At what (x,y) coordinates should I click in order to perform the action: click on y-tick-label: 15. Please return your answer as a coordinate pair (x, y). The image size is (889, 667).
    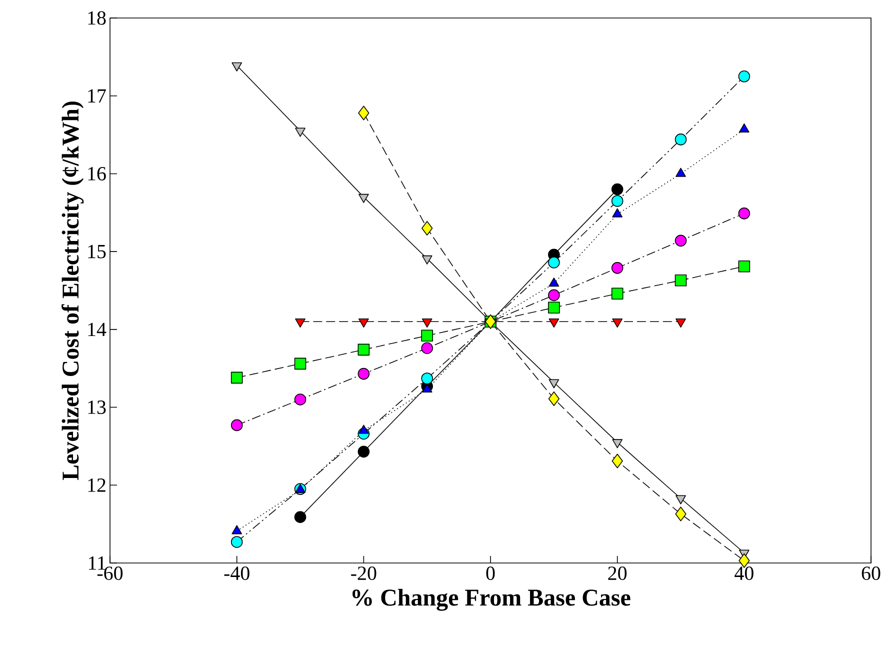
    Looking at the image, I should click on (97, 251).